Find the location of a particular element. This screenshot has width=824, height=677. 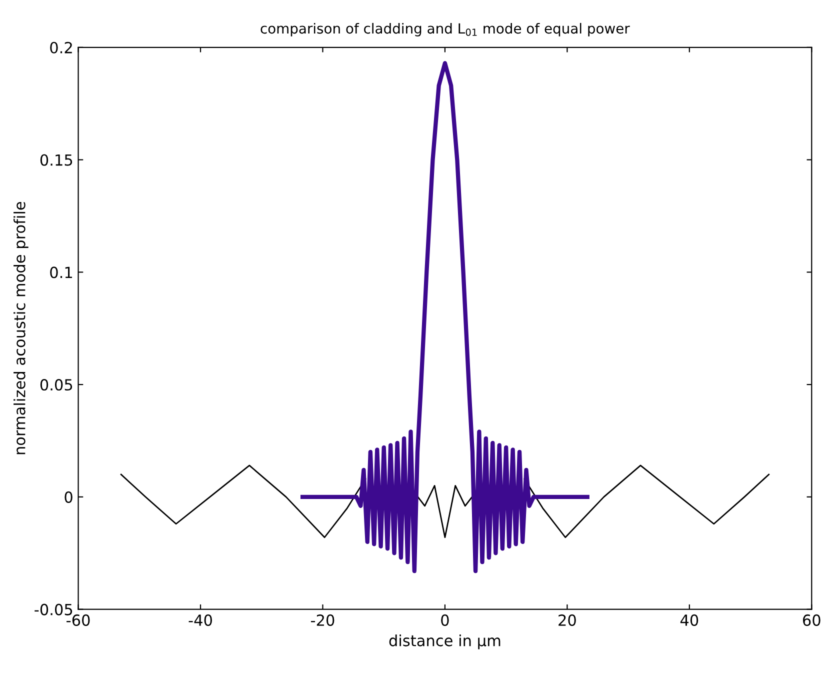

x-tick-label: 40 is located at coordinates (689, 620).